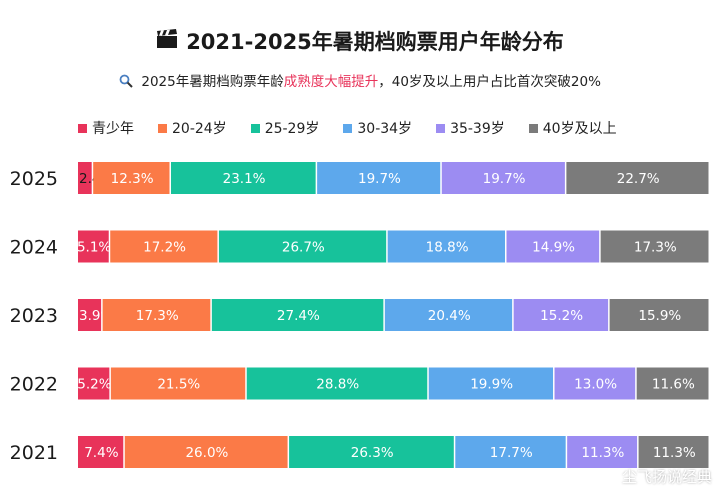  I want to click on data-label-2022-3: 19.9%, so click(491, 385).